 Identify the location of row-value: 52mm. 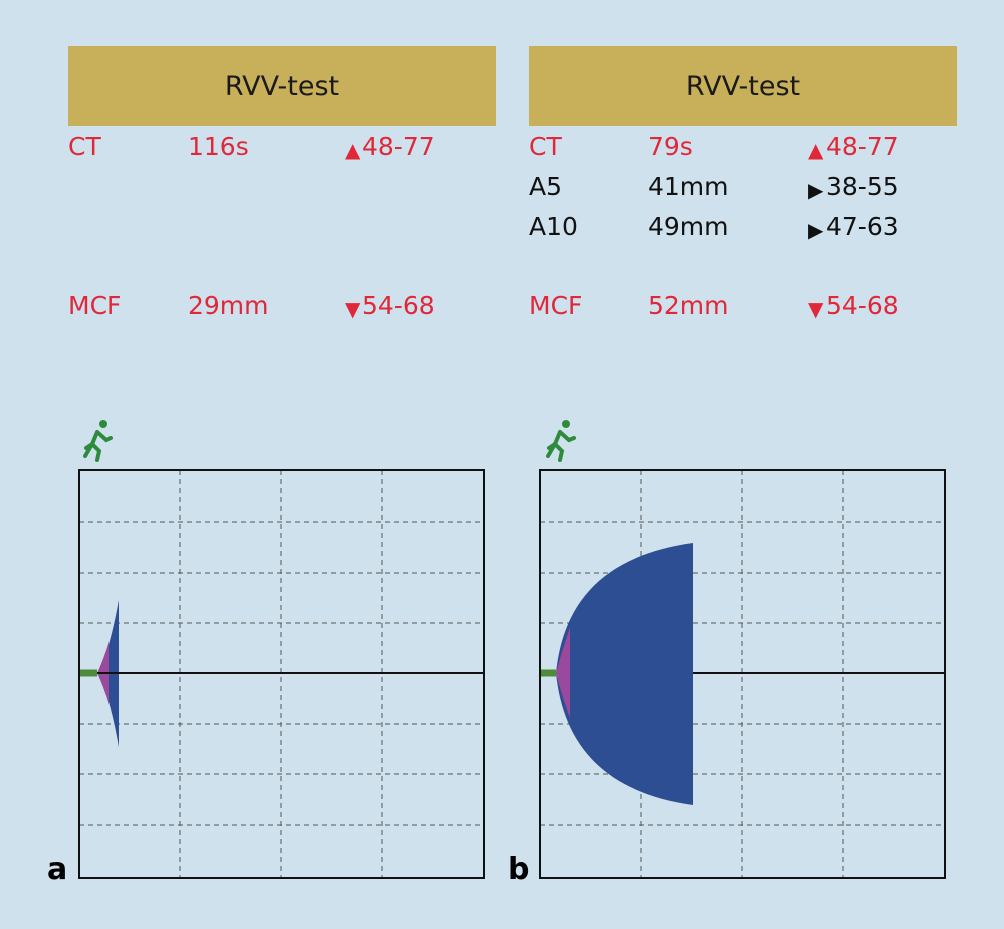
(688, 305).